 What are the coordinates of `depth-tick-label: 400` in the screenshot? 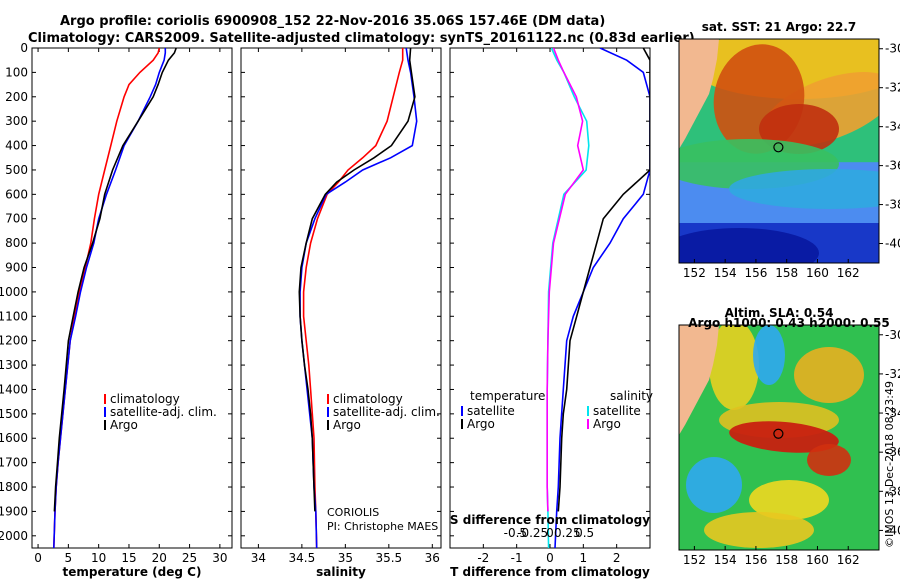 It's located at (16, 146).